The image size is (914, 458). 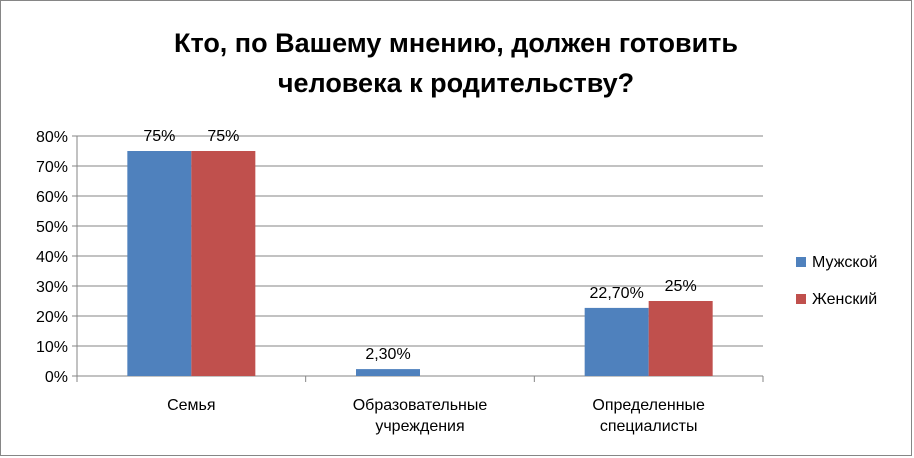 What do you see at coordinates (456, 83) in the screenshot?
I see `chart-title-line-2: человека к родительству?` at bounding box center [456, 83].